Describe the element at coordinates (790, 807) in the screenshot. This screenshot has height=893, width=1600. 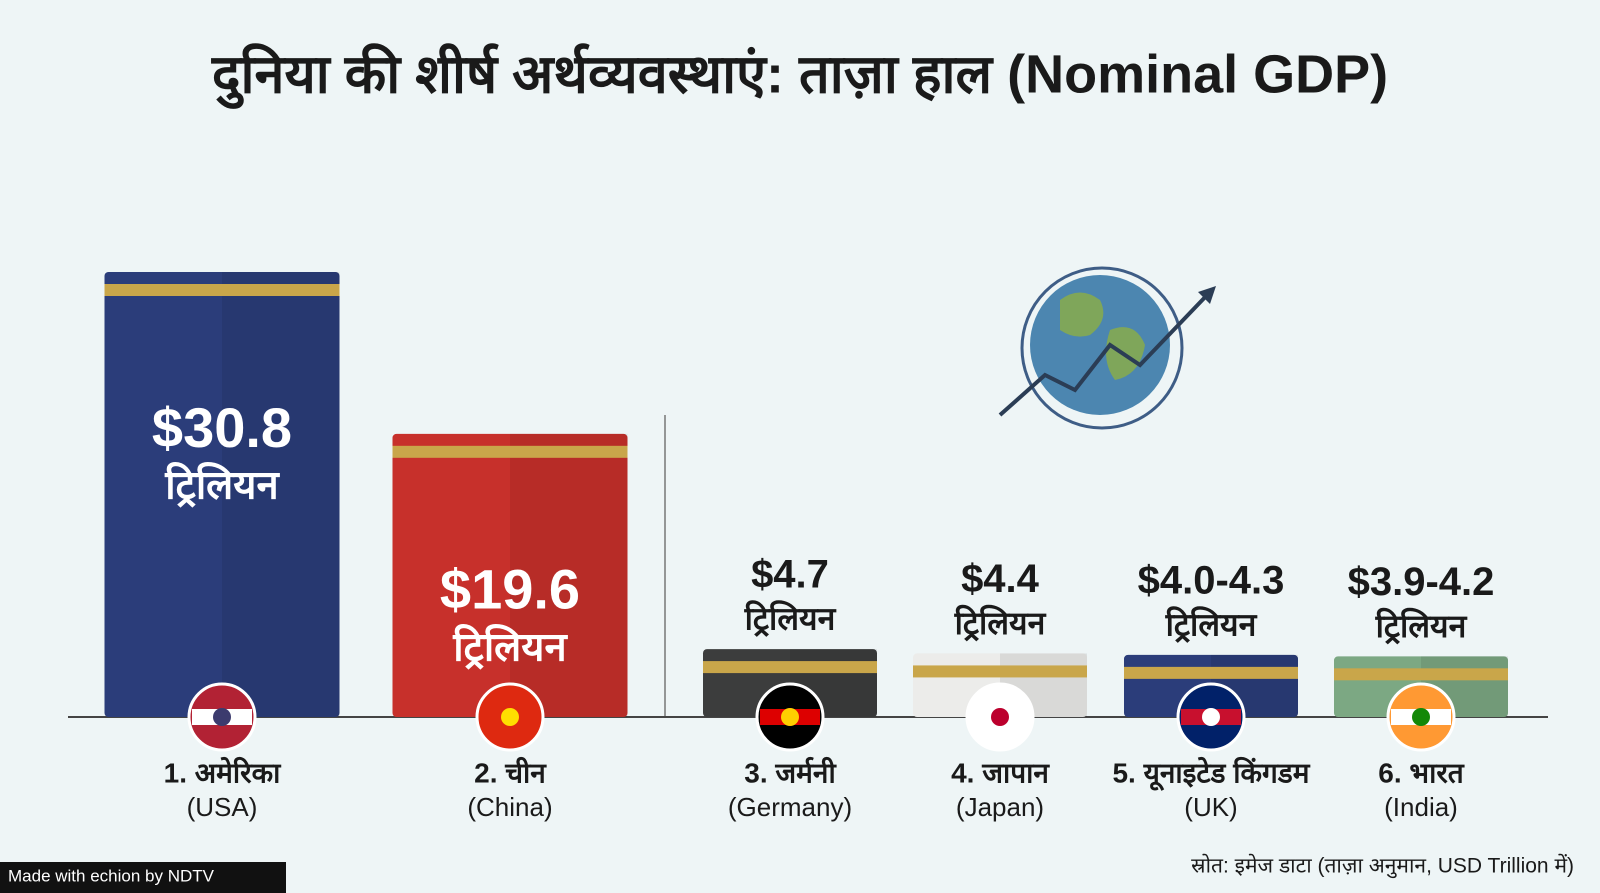
I see `x-tick-sublabel: (Germany)` at that location.